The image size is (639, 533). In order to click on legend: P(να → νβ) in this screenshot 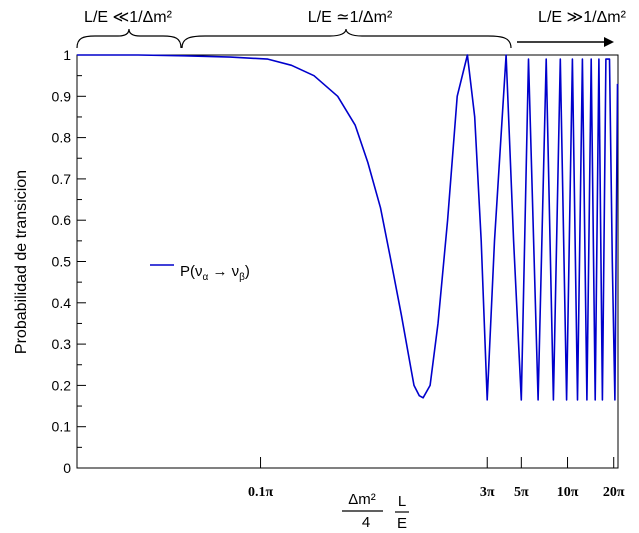, I will do `click(200, 273)`.